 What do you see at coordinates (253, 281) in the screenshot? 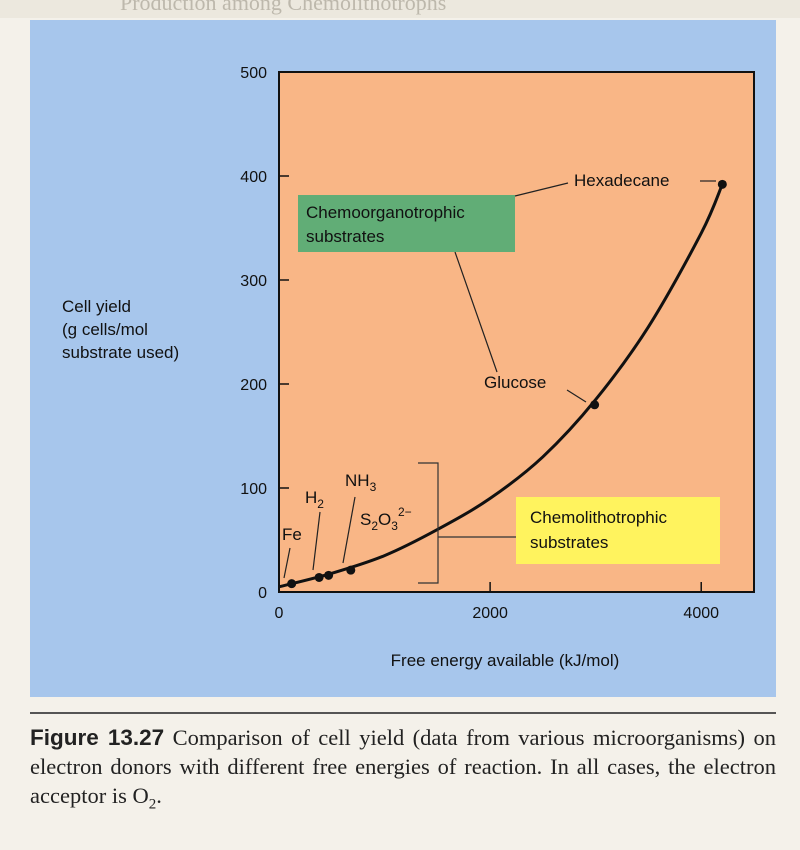
I see `y-tick-label: 300` at bounding box center [253, 281].